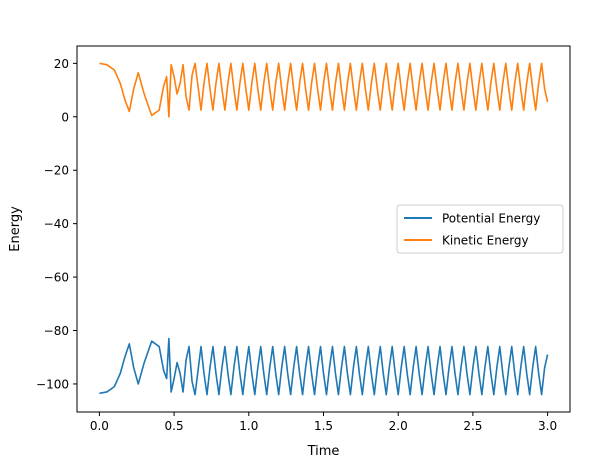 Image resolution: width=612 pixels, height=462 pixels. I want to click on y-tick-label: −80, so click(56, 331).